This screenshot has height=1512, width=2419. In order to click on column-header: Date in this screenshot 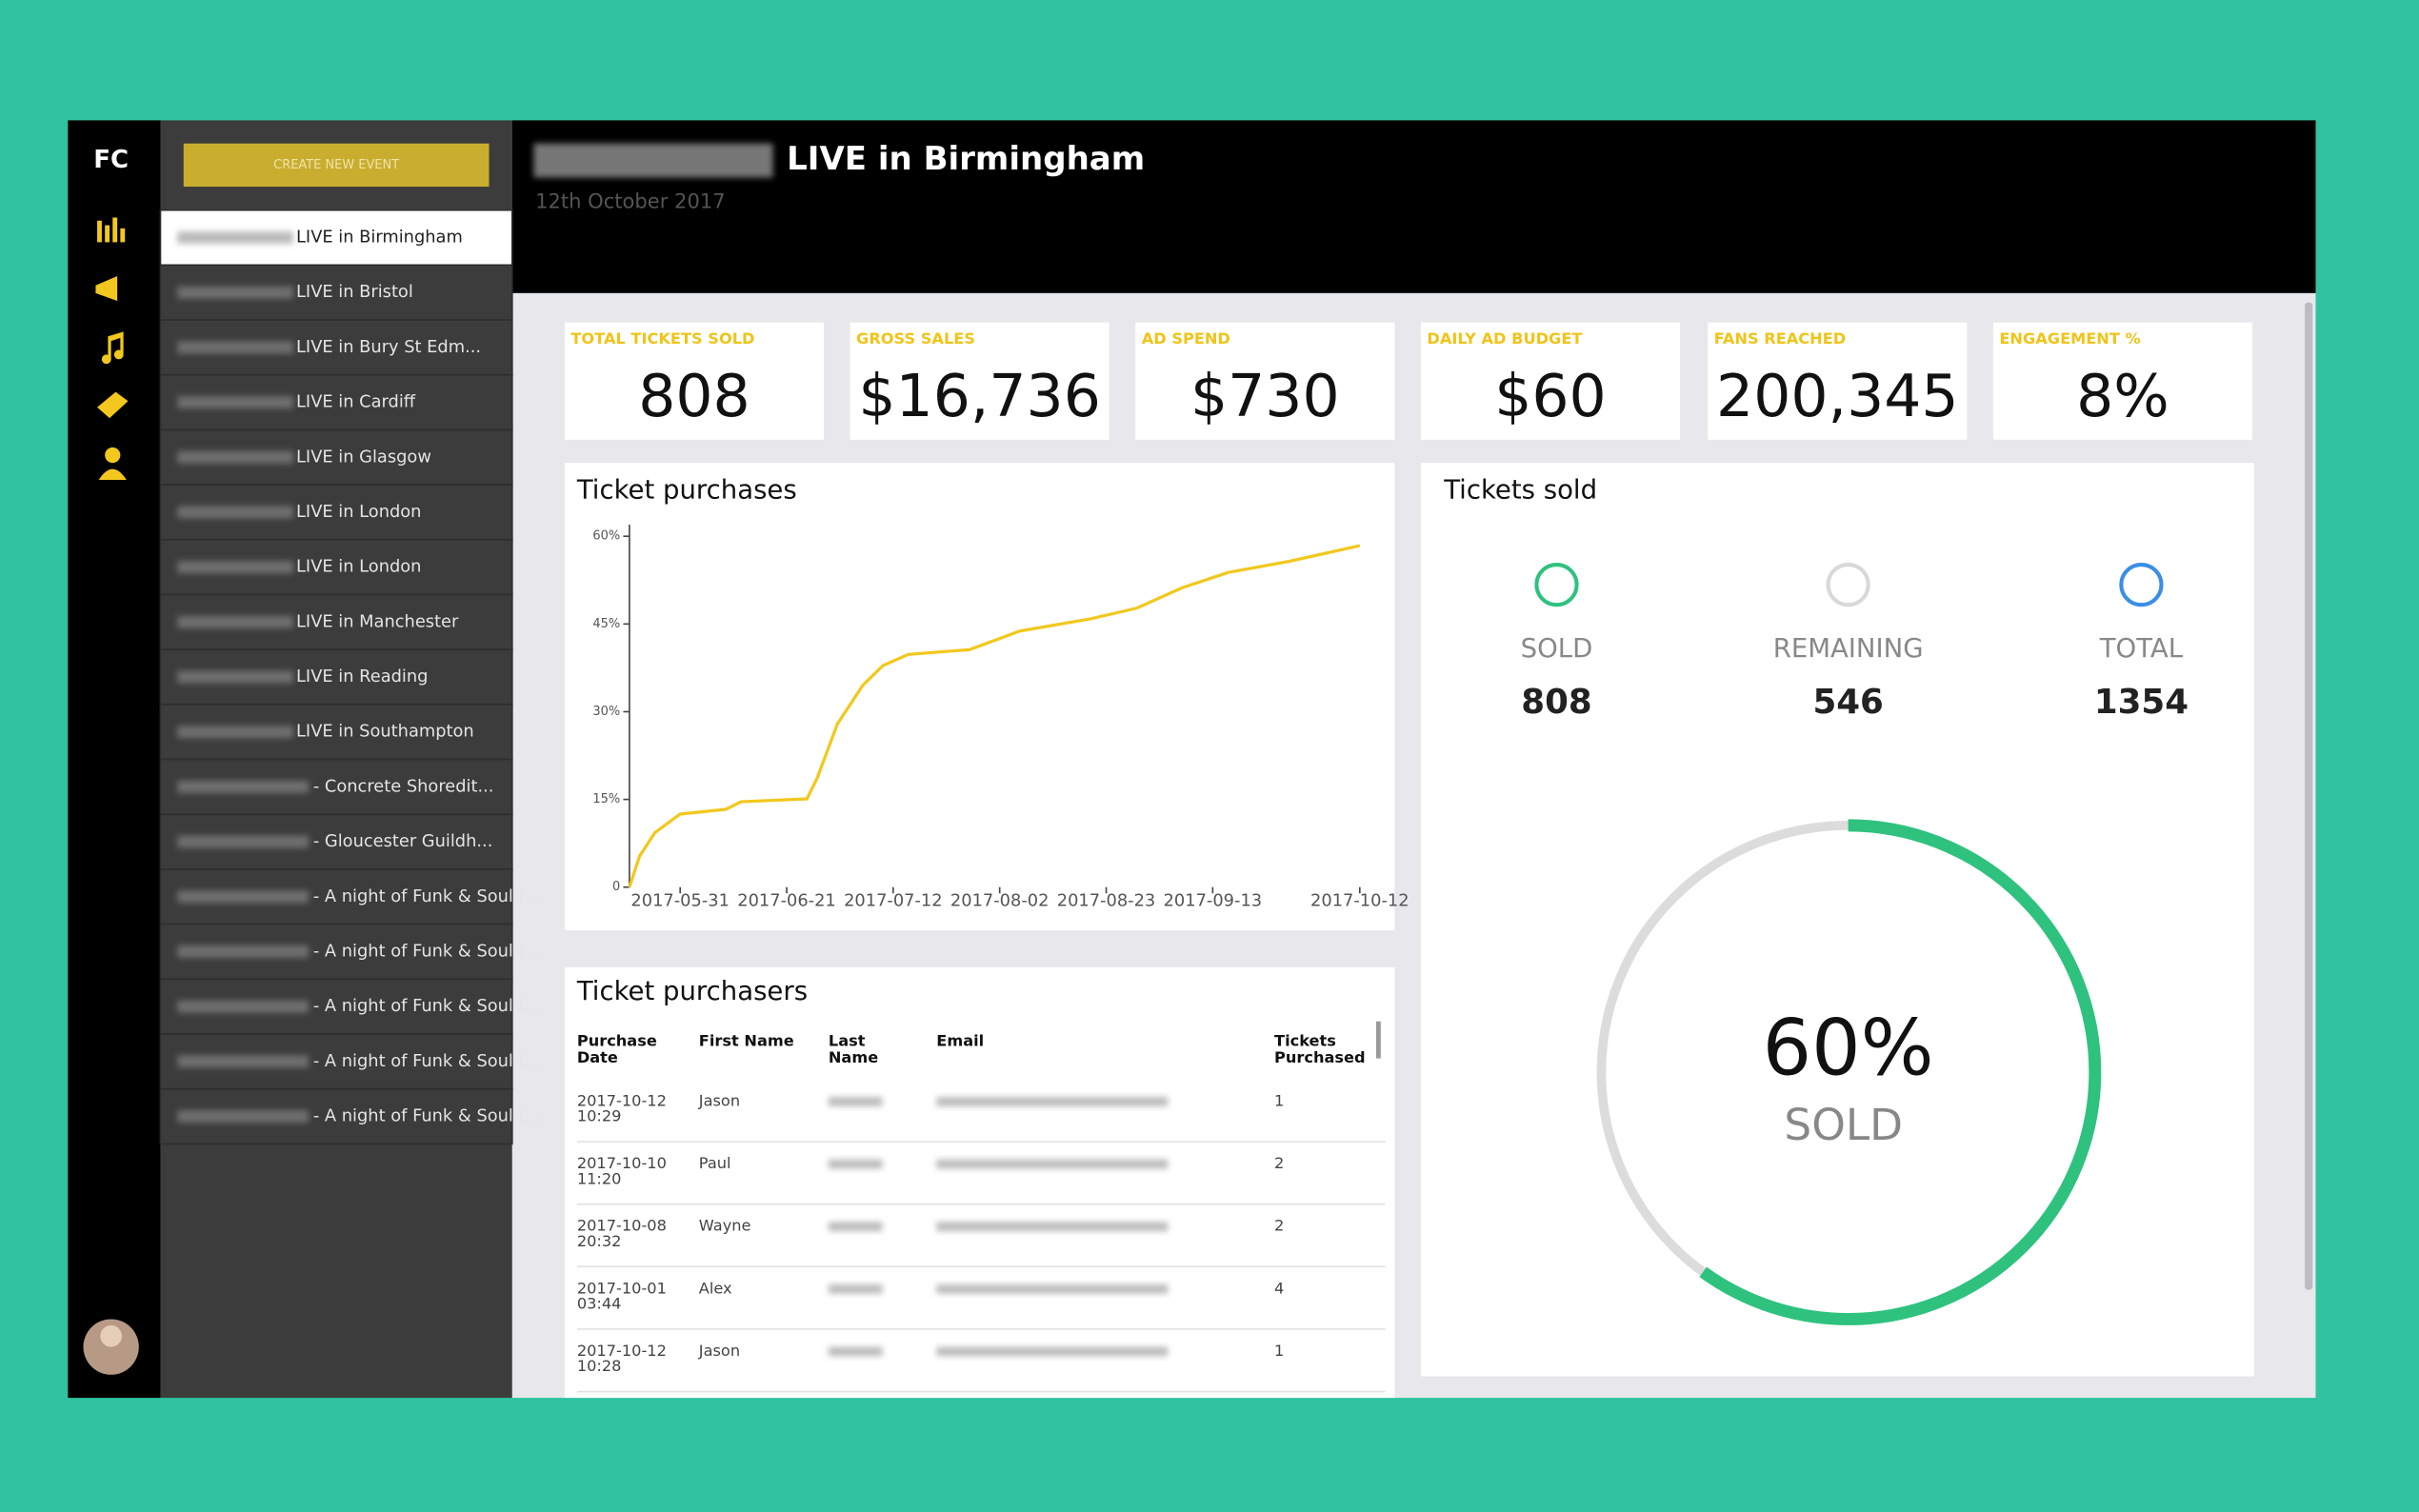, I will do `click(597, 1057)`.